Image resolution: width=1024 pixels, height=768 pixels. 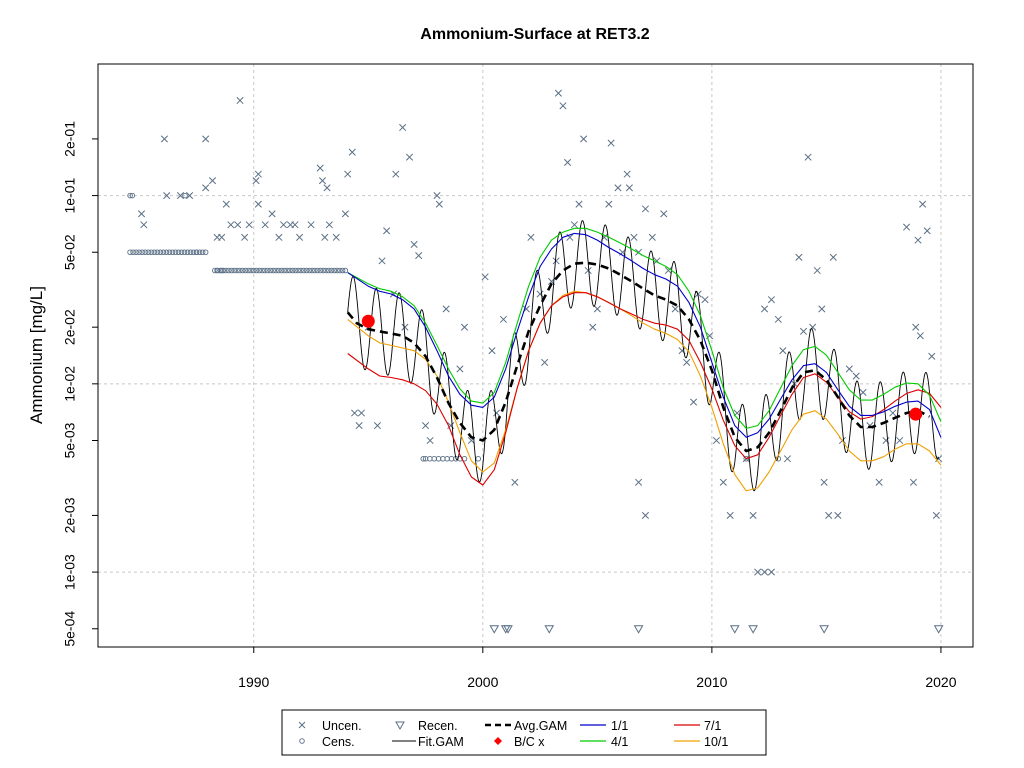 I want to click on x-tick-label: 1990, so click(x=253, y=682).